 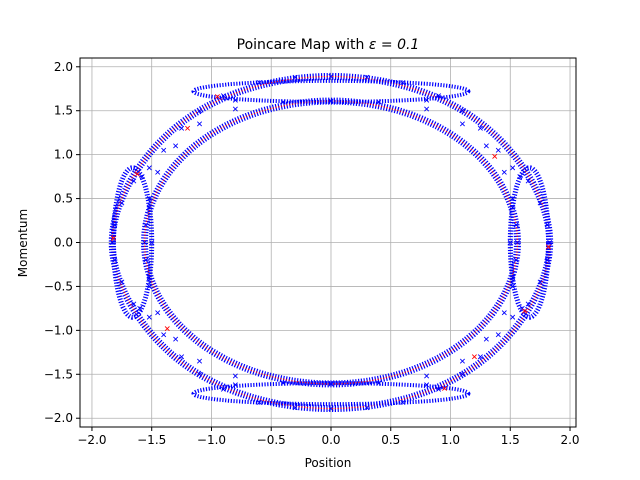 I want to click on y-tick-label: 1.5, so click(x=63, y=111).